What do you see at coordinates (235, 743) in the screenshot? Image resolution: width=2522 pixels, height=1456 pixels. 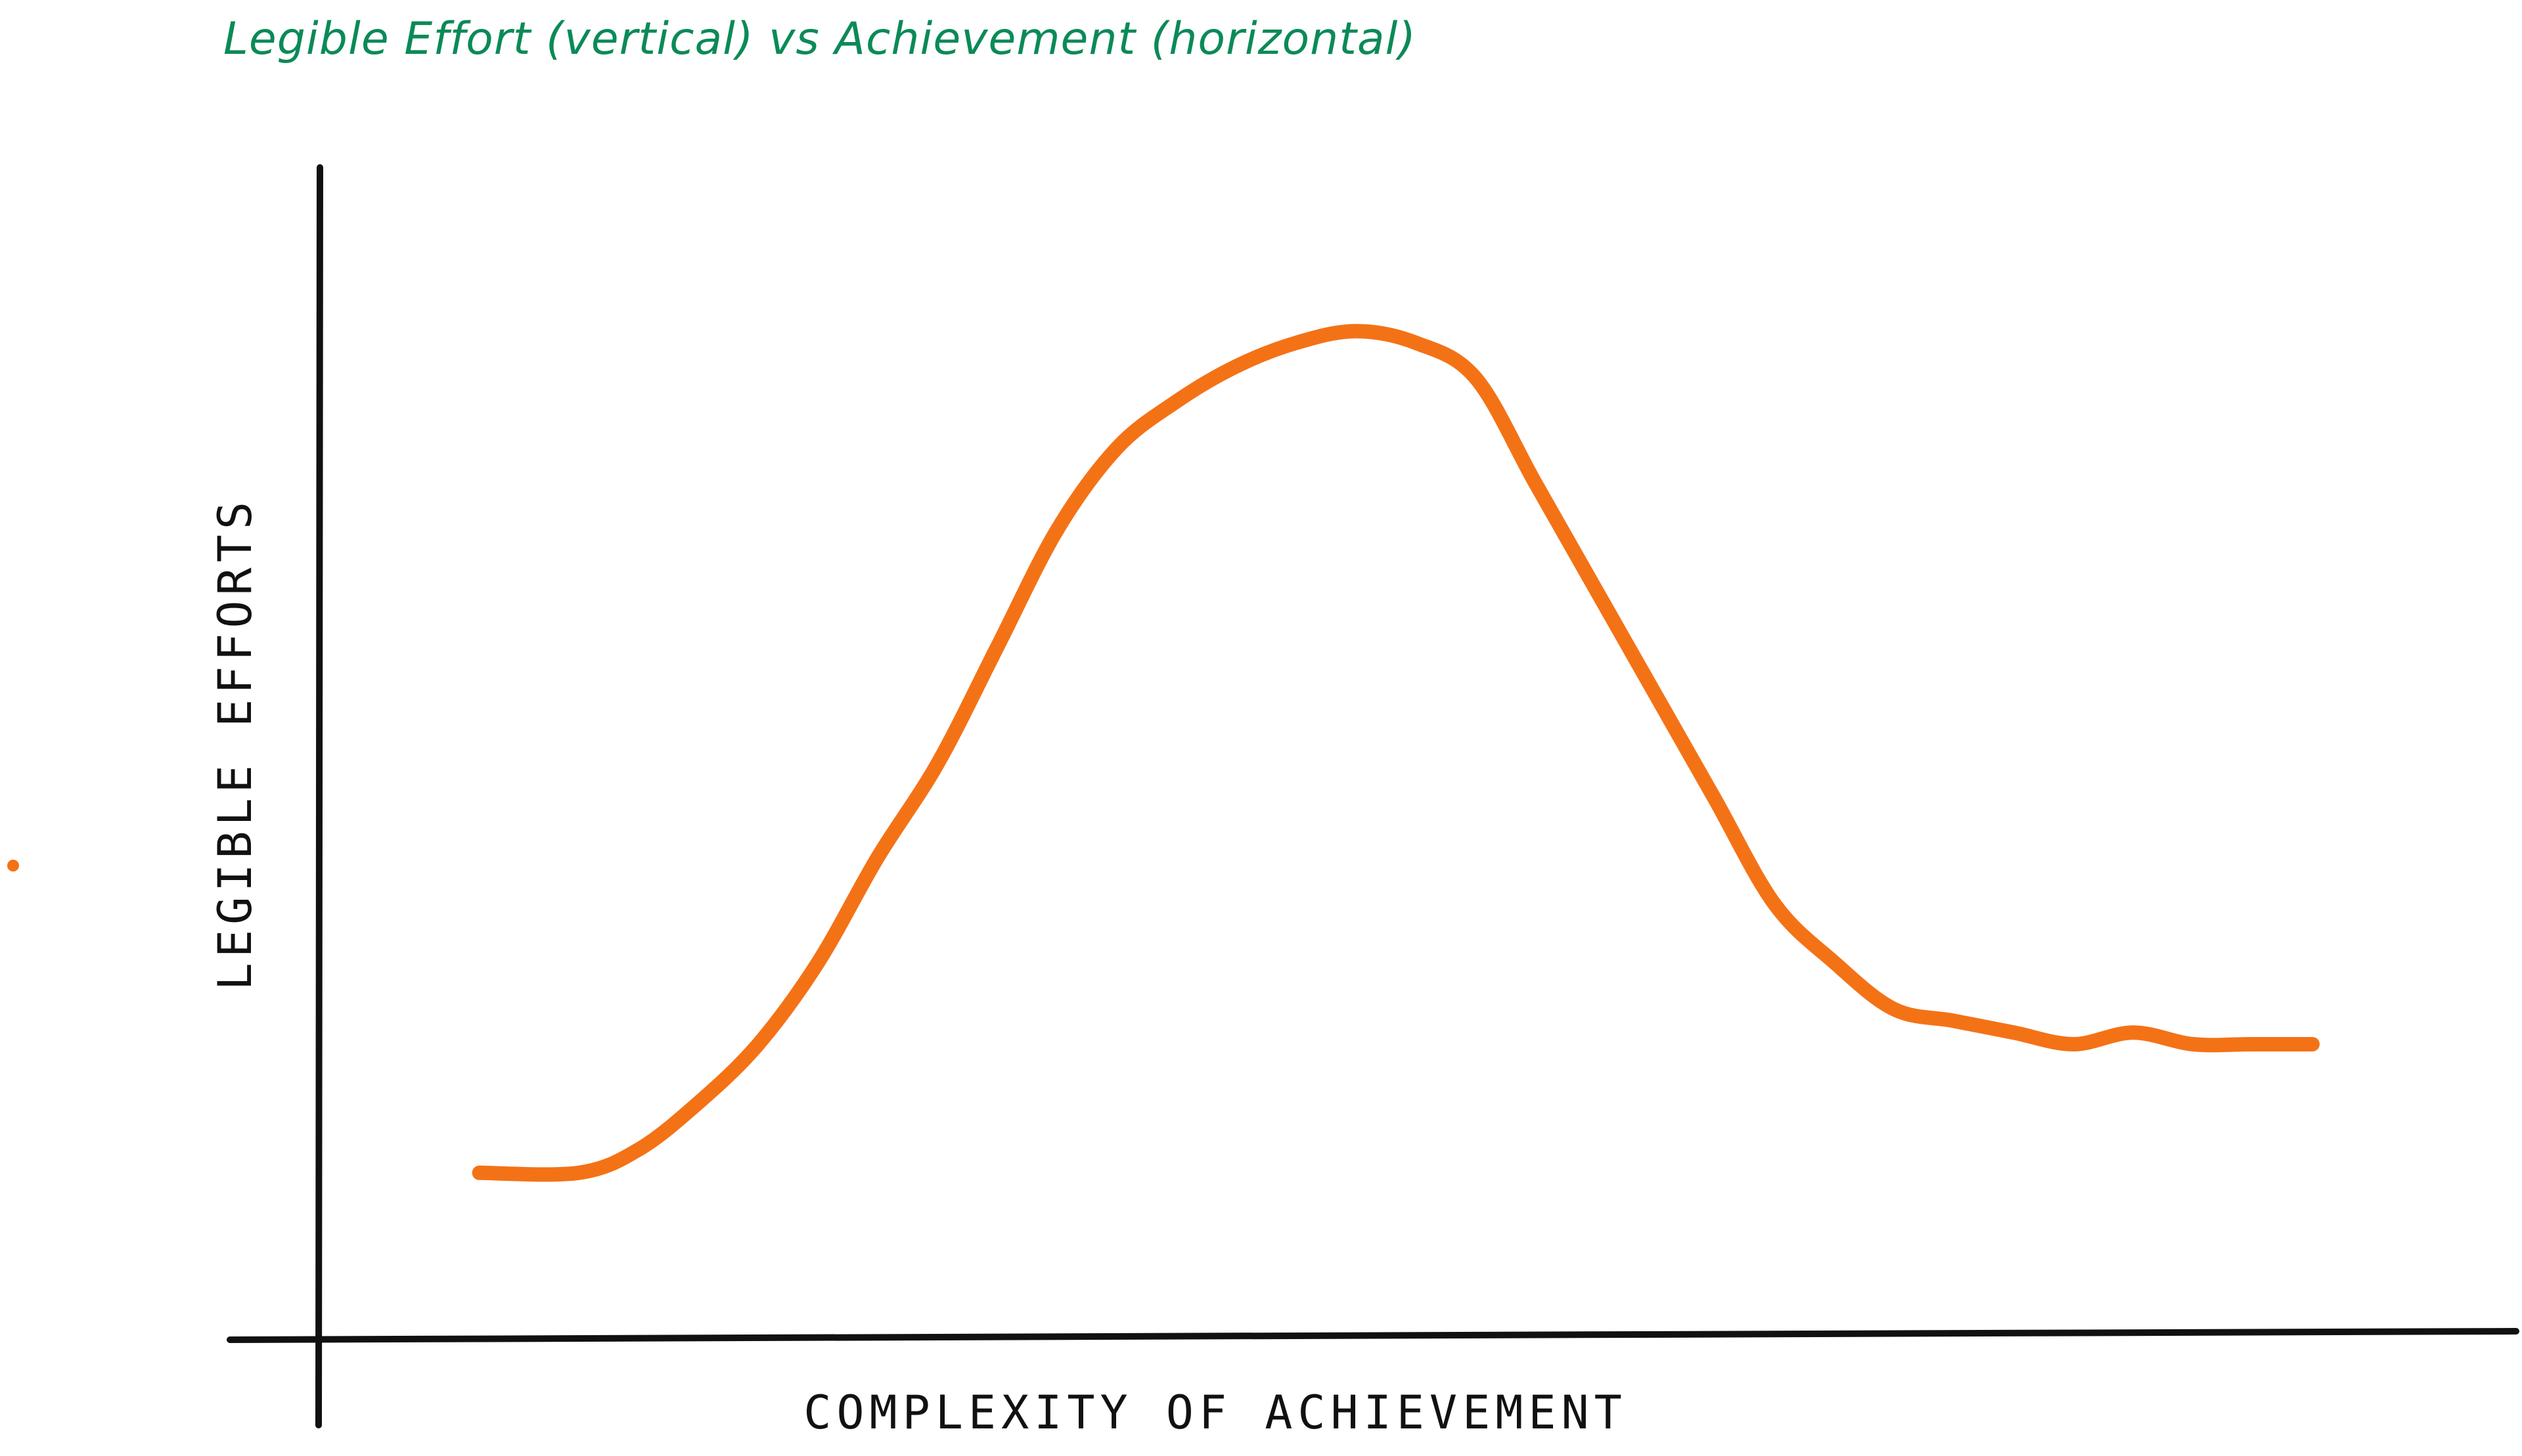 I see `y-axis-label: LEGIBLE EFFORTS` at bounding box center [235, 743].